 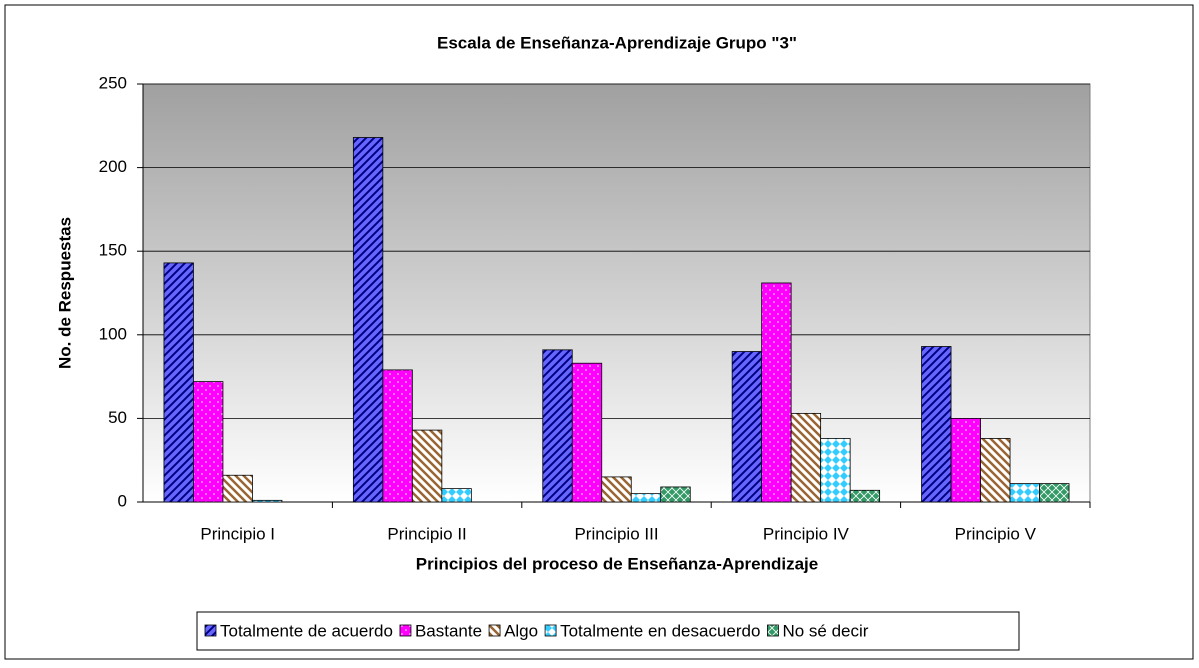 I want to click on legend-label: Totalmente de acuerdo, so click(x=306, y=630).